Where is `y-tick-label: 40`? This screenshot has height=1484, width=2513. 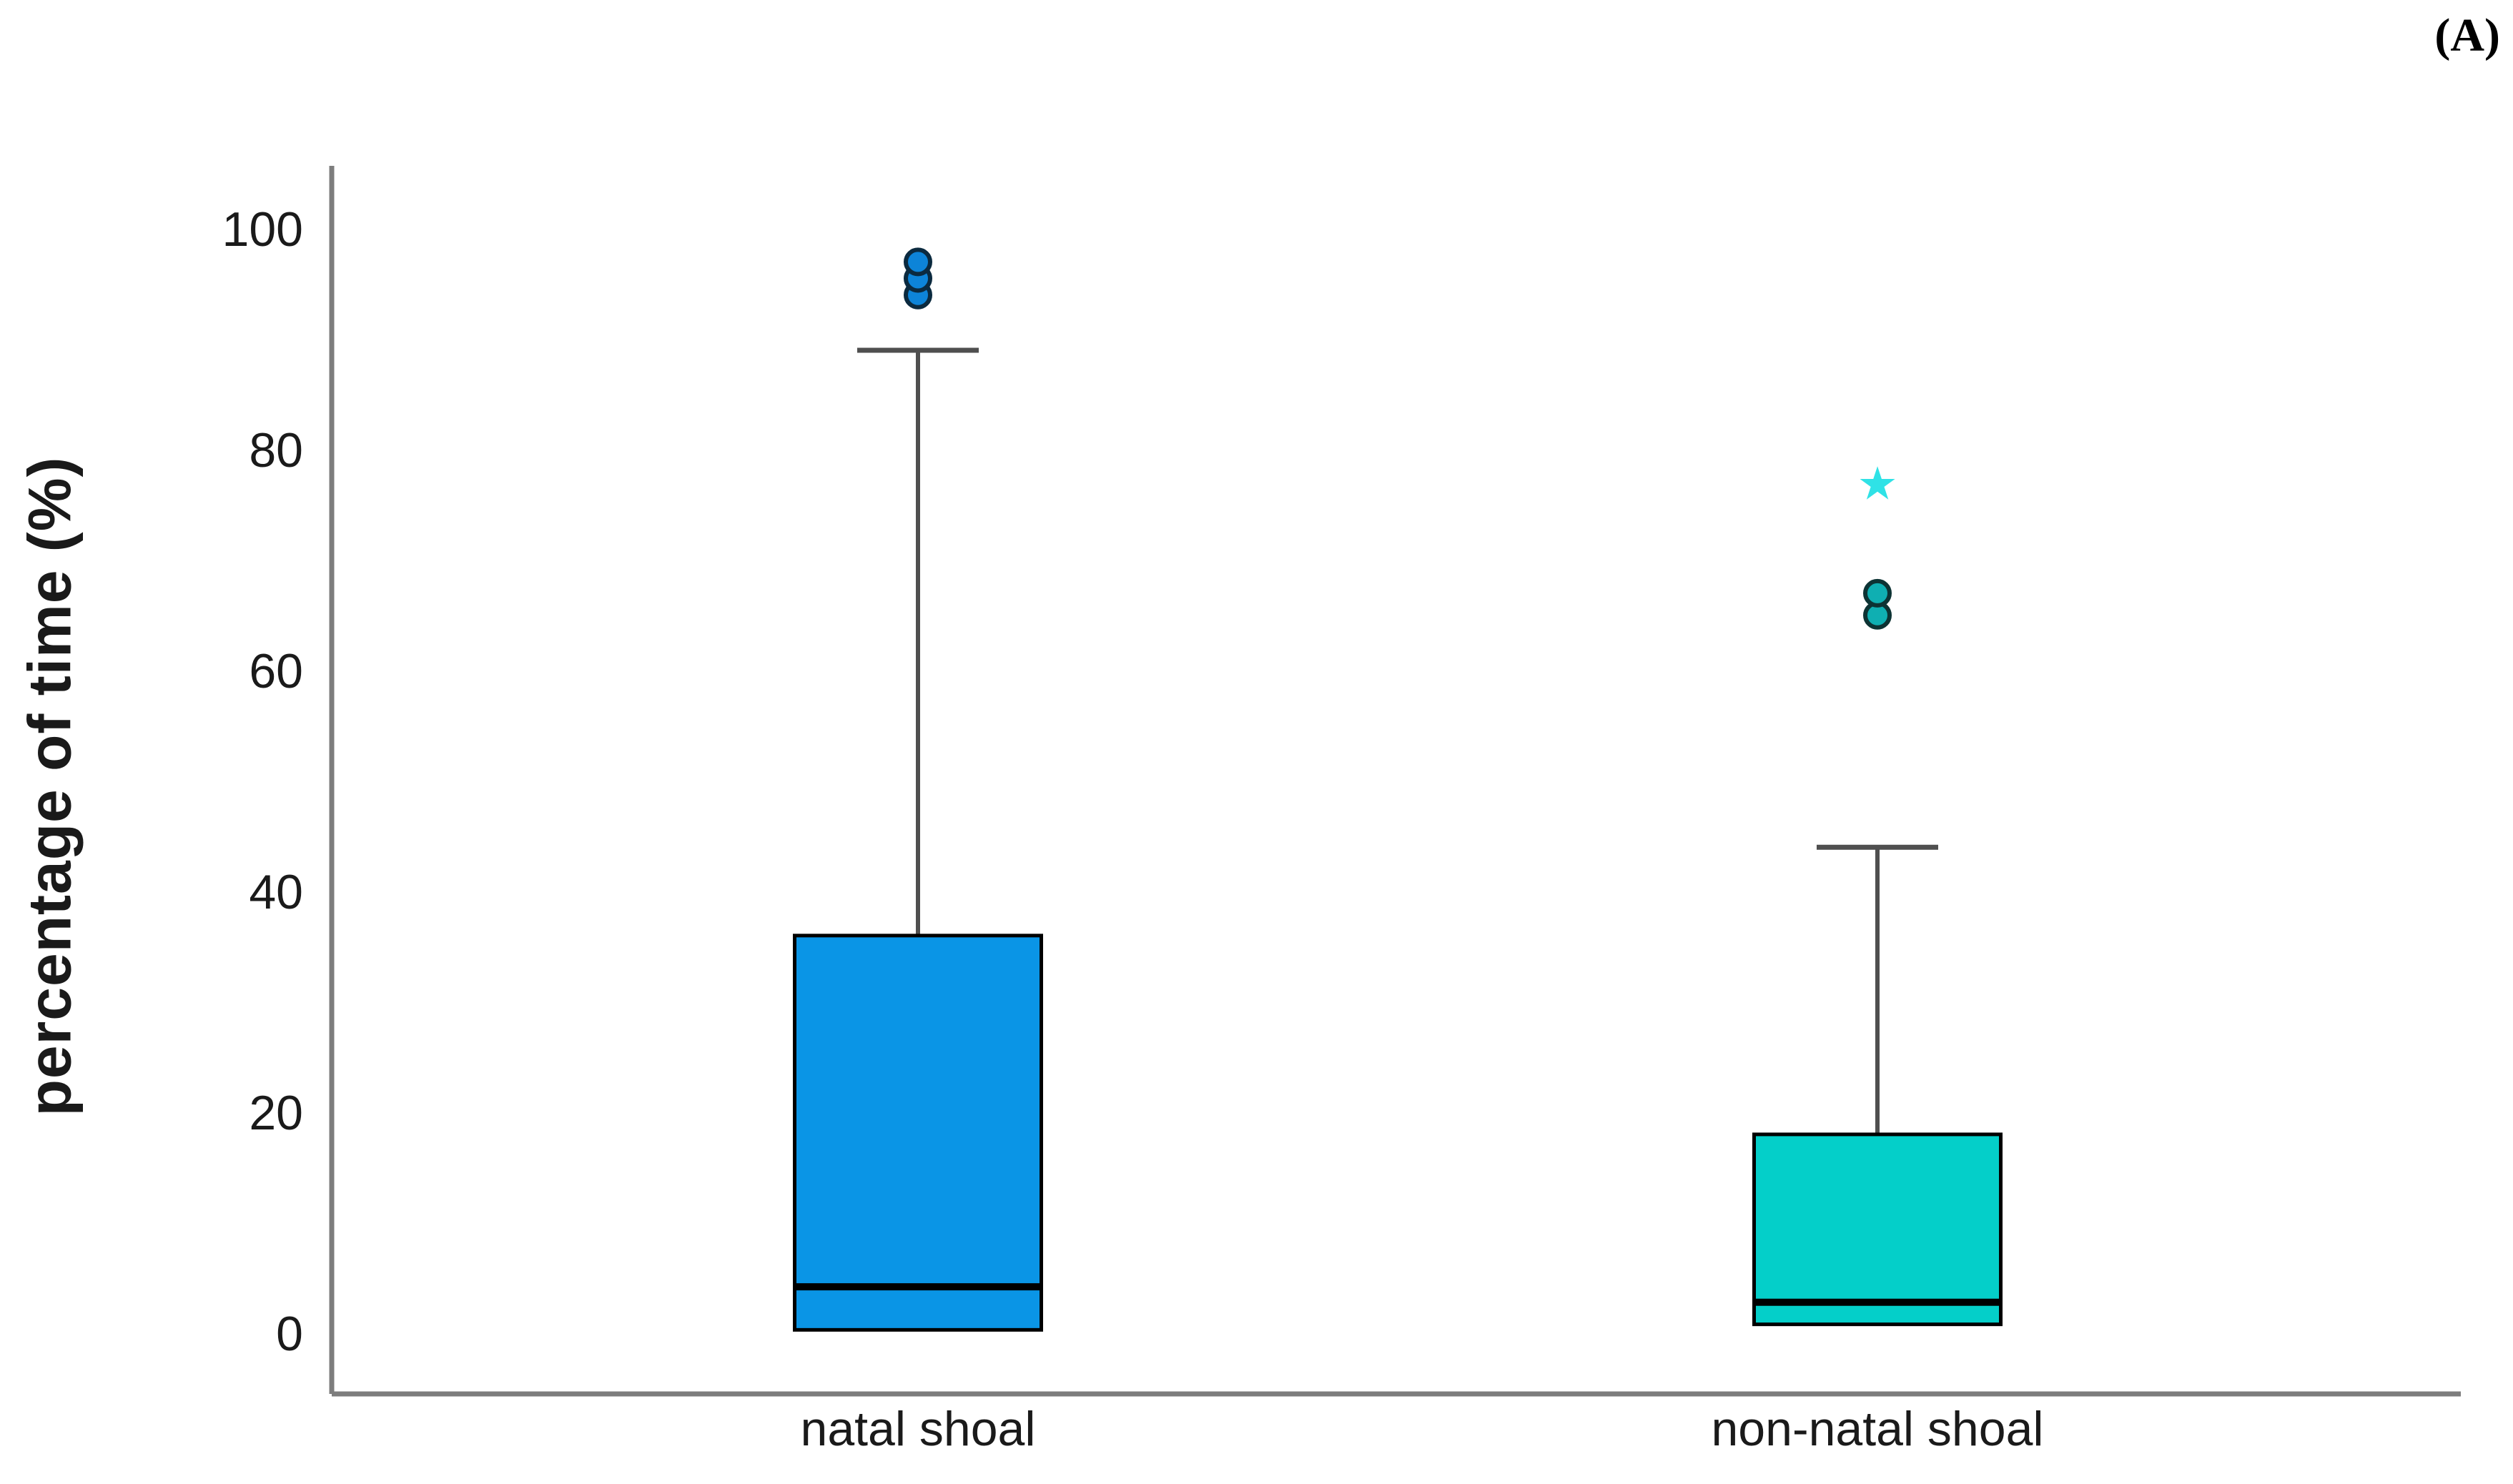 y-tick-label: 40 is located at coordinates (276, 892).